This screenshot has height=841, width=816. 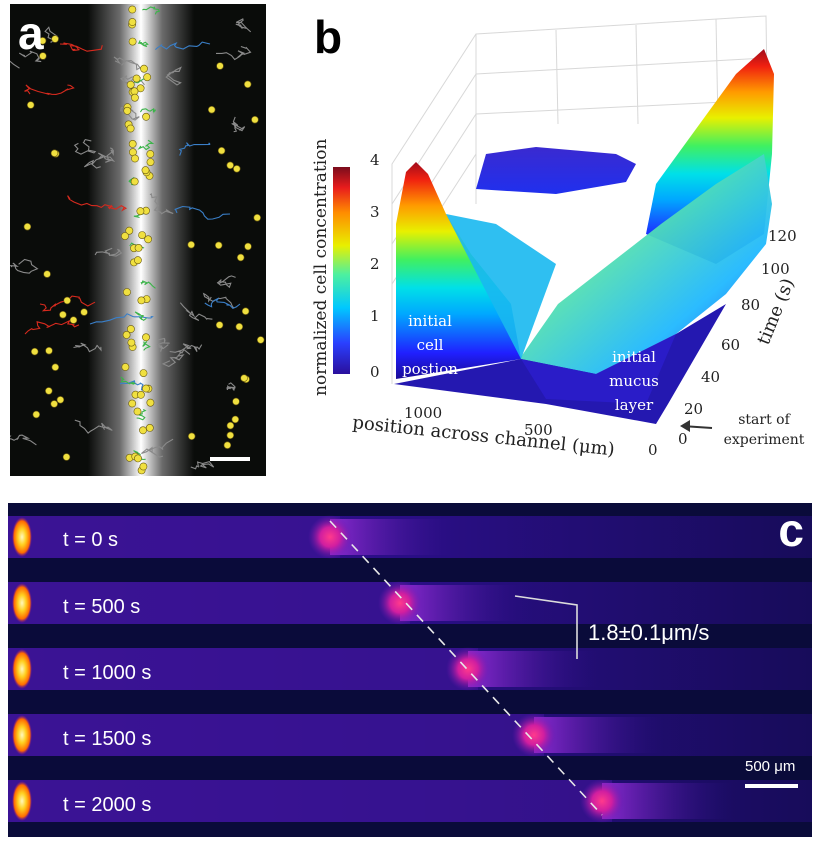 What do you see at coordinates (341, 270) in the screenshot?
I see `colorbar` at bounding box center [341, 270].